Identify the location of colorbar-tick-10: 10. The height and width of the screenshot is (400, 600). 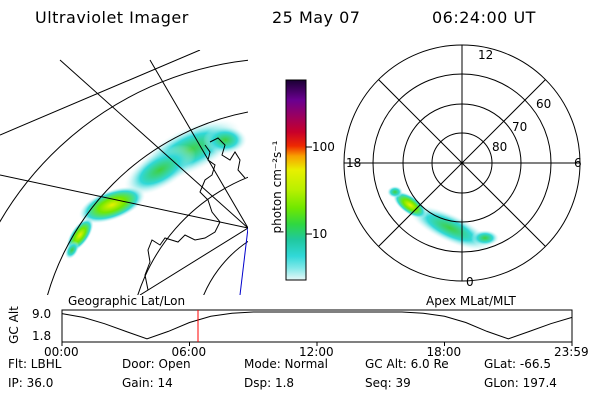
(320, 234).